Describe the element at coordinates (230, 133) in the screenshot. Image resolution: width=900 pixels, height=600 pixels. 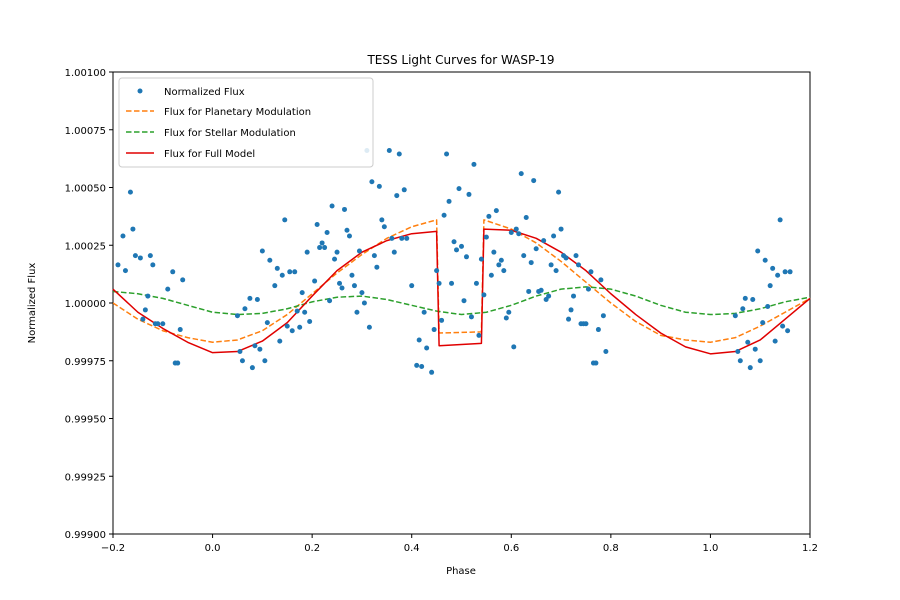
I see `legend-label-stellar: Flux for Stellar Modulation` at that location.